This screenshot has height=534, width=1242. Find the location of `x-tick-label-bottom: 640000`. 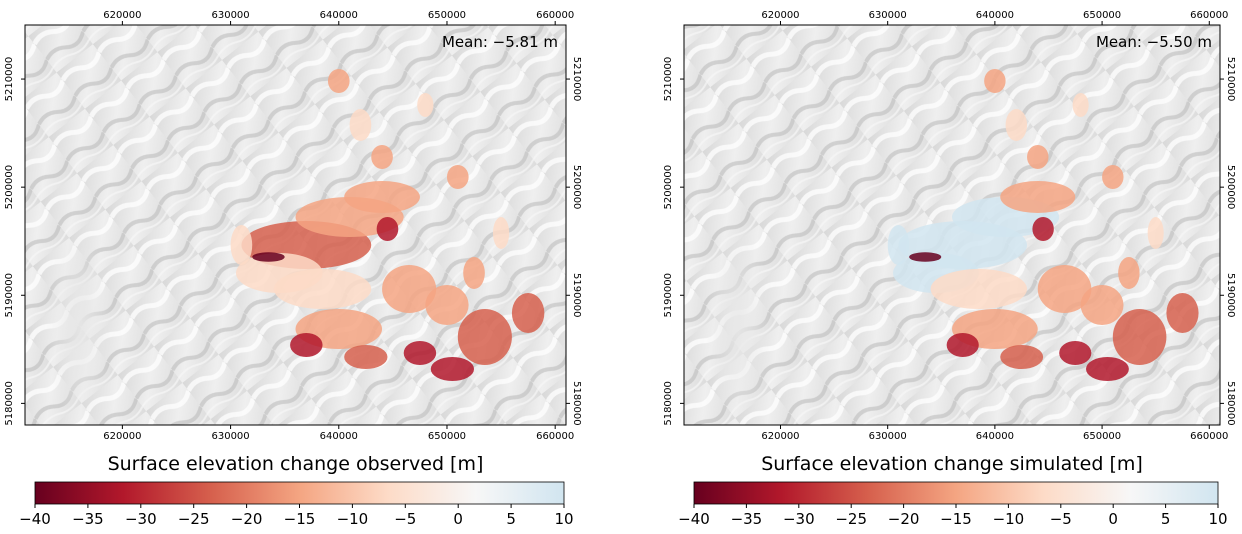

x-tick-label-bottom: 640000 is located at coordinates (339, 436).